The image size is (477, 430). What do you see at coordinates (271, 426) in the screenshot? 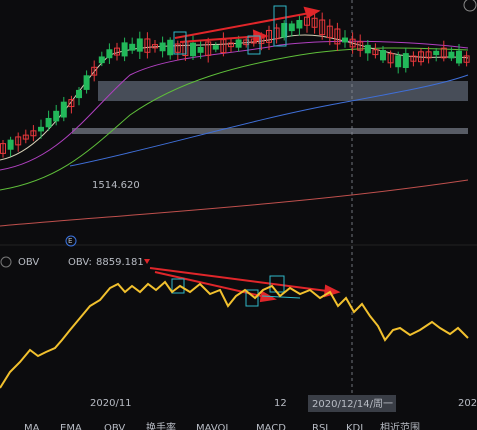
I see `tab: MACD` at bounding box center [271, 426].